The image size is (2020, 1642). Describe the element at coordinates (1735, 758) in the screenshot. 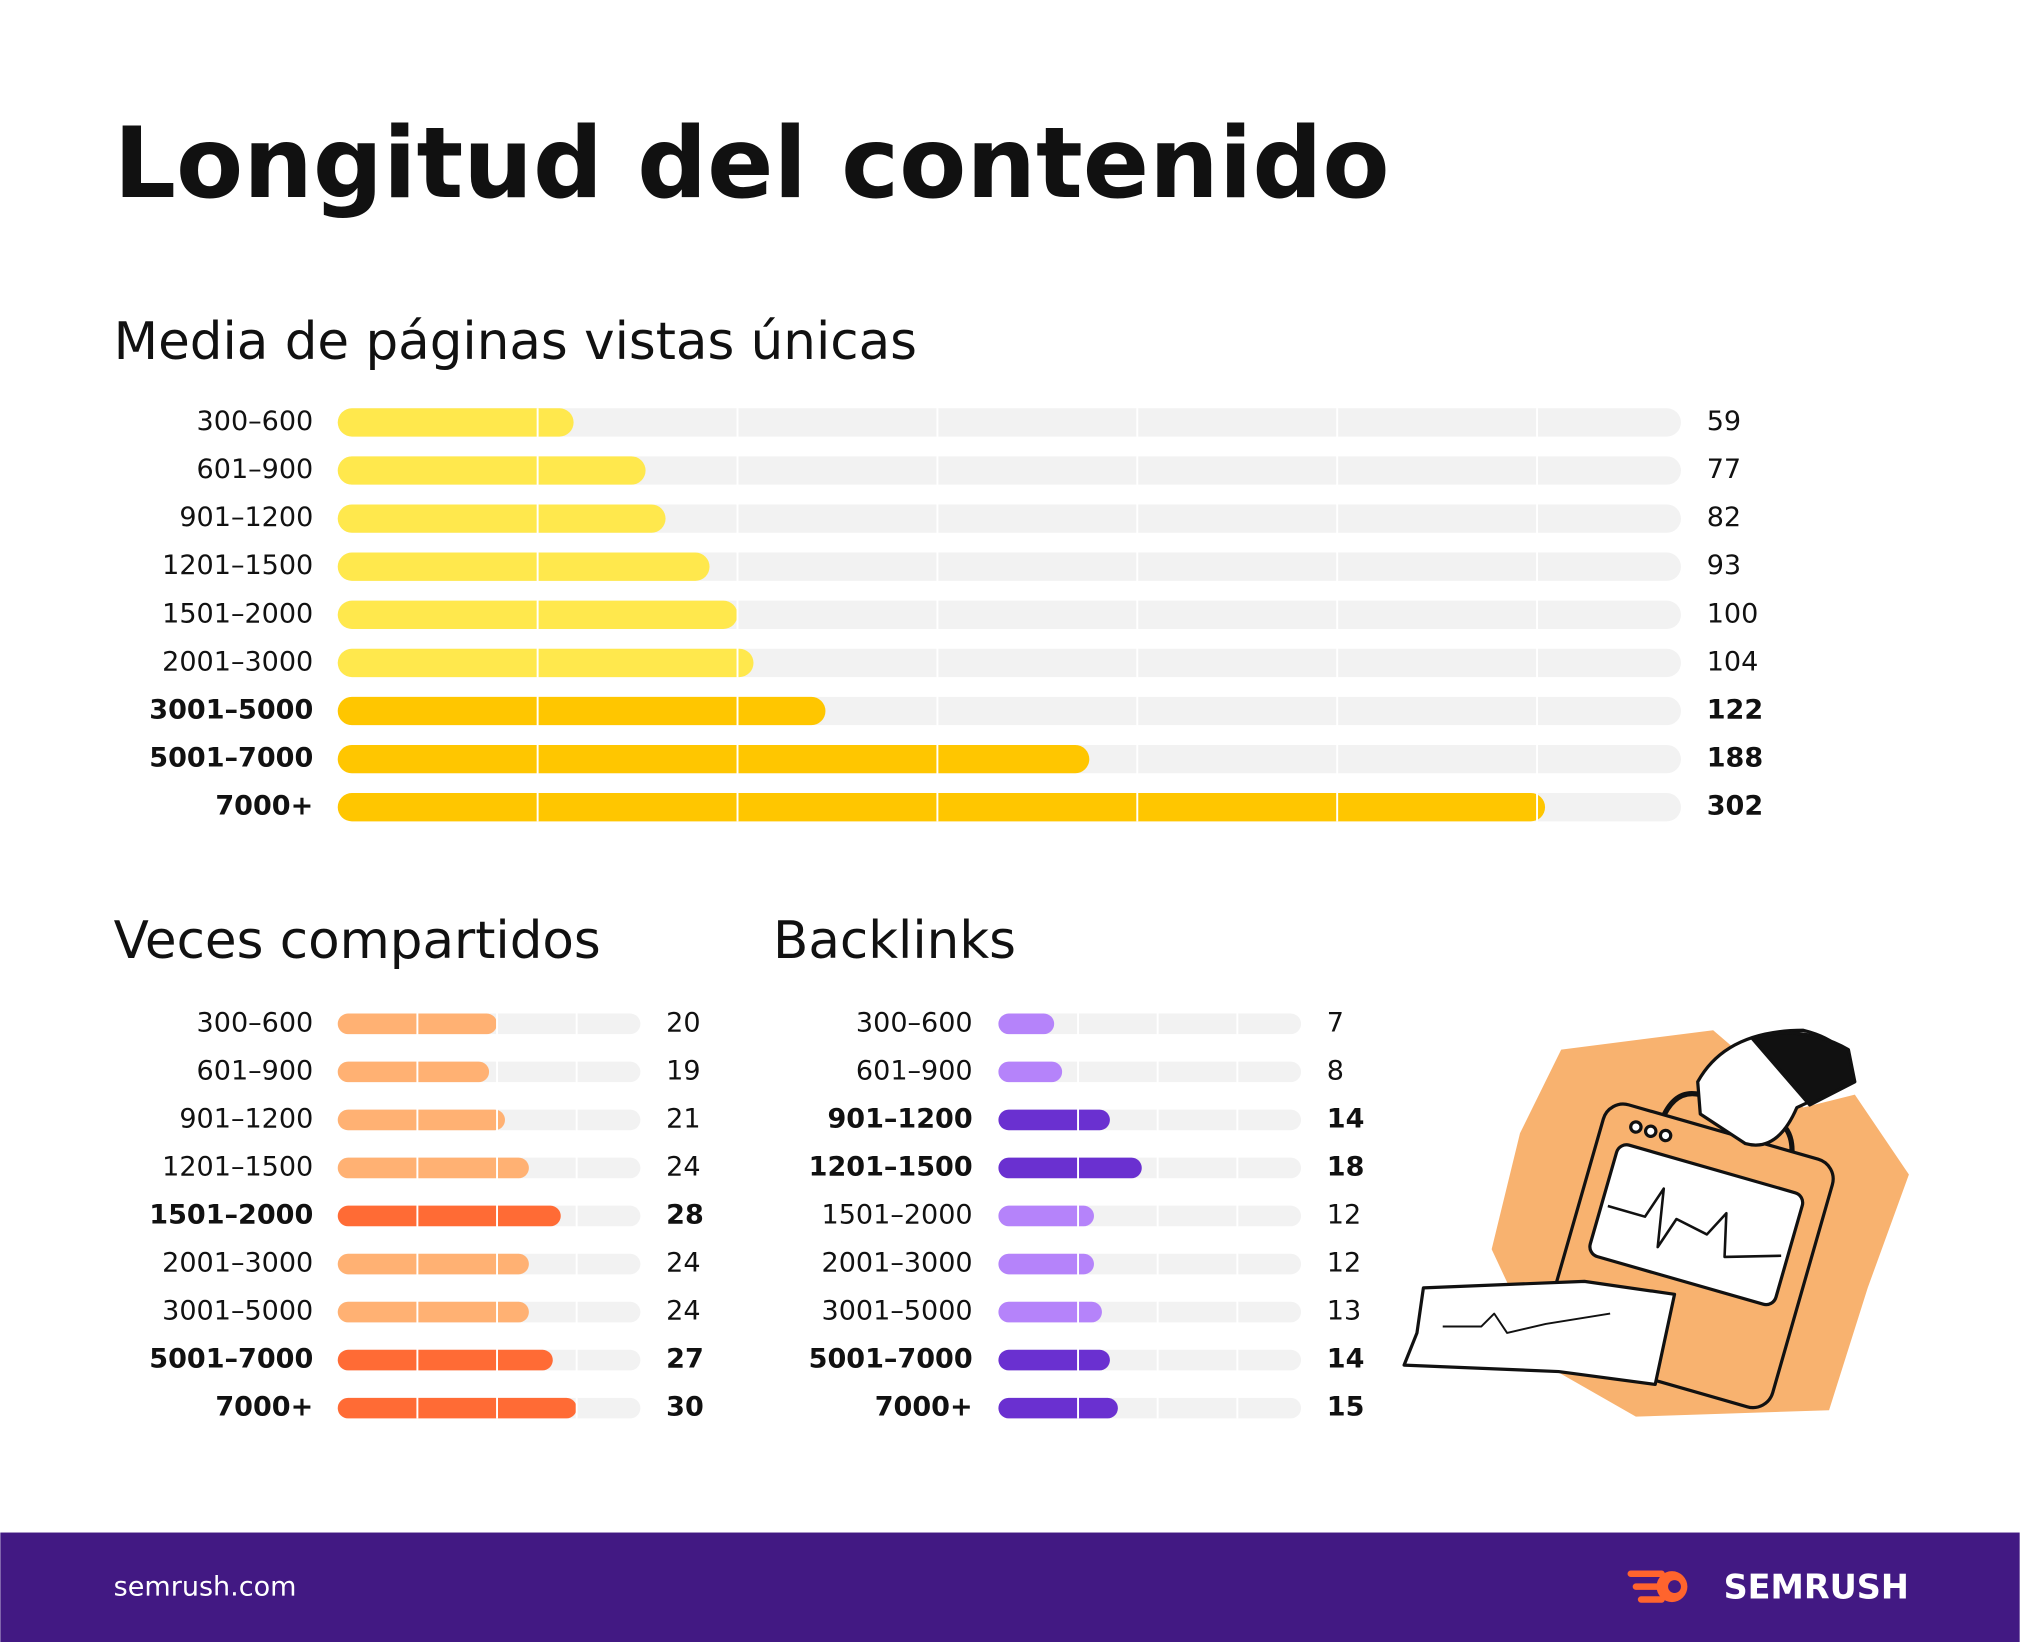

I see `value-label: 188` at that location.